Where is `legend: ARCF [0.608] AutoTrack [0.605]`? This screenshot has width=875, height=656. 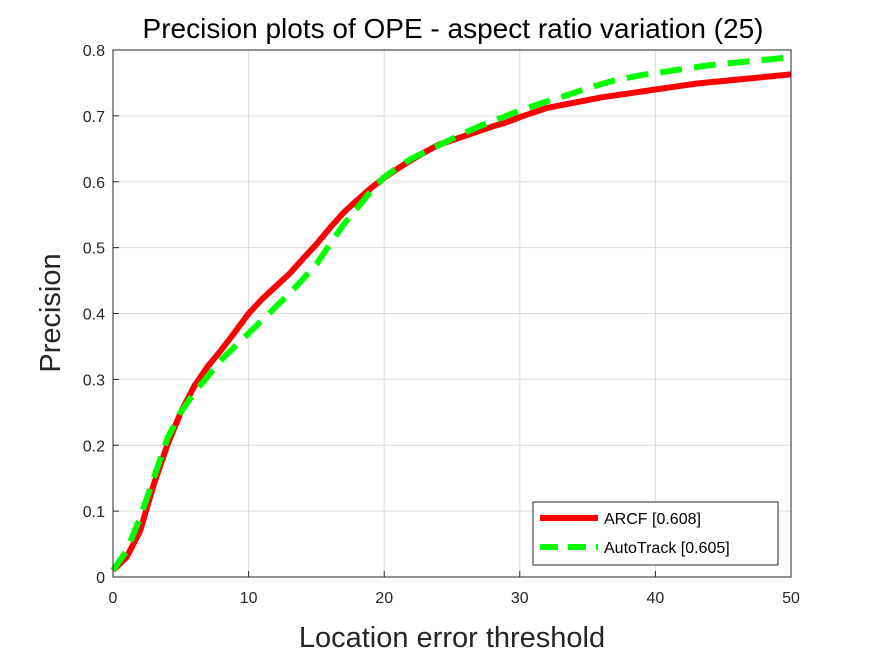 legend: ARCF [0.608] AutoTrack [0.605] is located at coordinates (655, 533).